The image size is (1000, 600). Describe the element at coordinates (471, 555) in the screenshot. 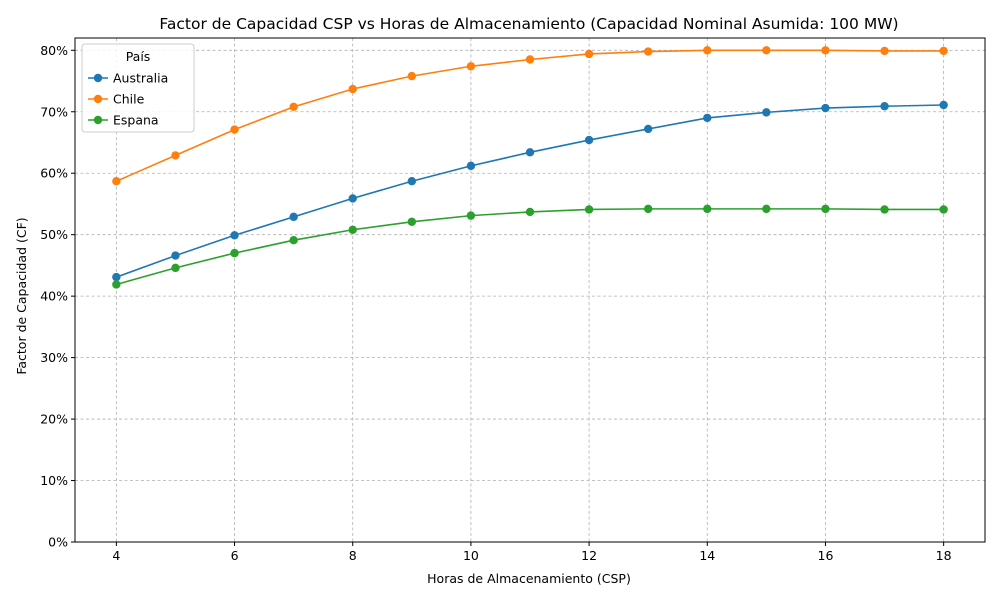

I see `x-tick-label: 10` at that location.